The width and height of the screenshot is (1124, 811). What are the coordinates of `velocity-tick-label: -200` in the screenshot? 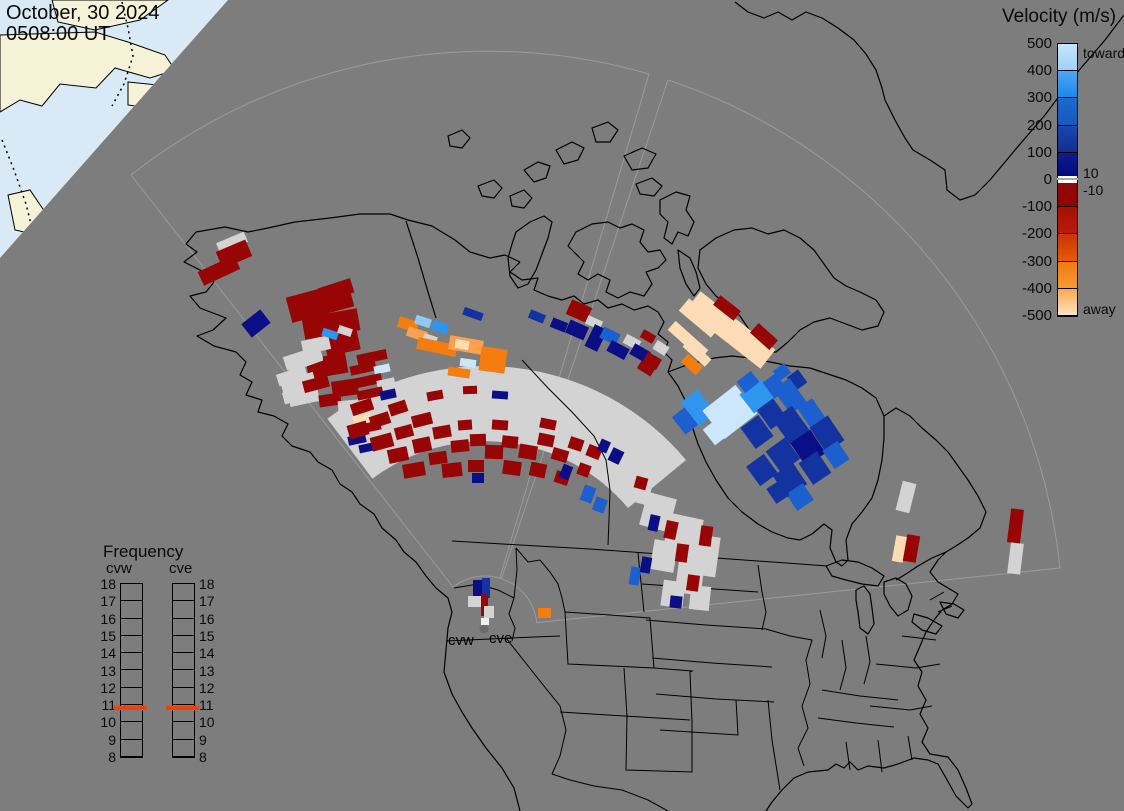 It's located at (1036, 234).